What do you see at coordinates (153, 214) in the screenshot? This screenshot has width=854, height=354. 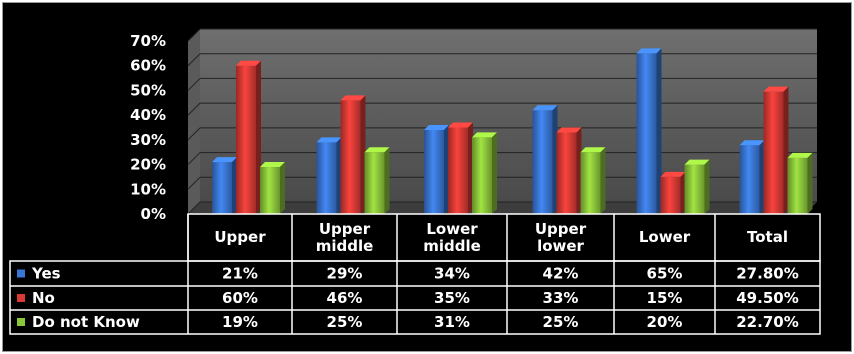 I see `y-tick-label: 0%` at bounding box center [153, 214].